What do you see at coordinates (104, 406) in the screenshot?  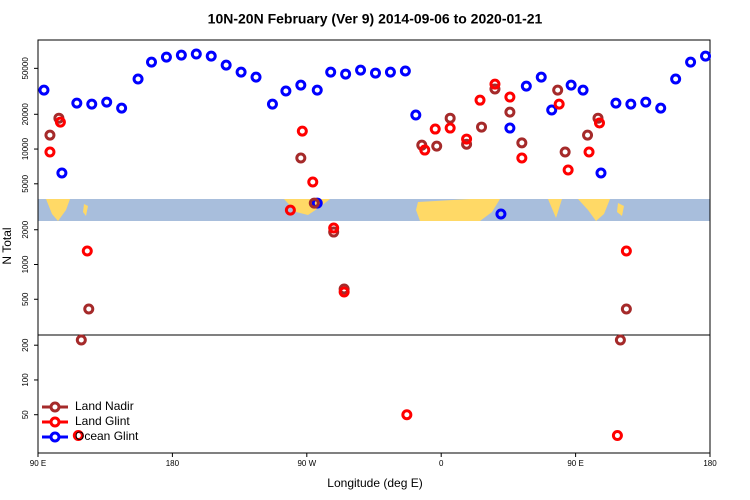 I see `legend-label: Land Nadir` at bounding box center [104, 406].